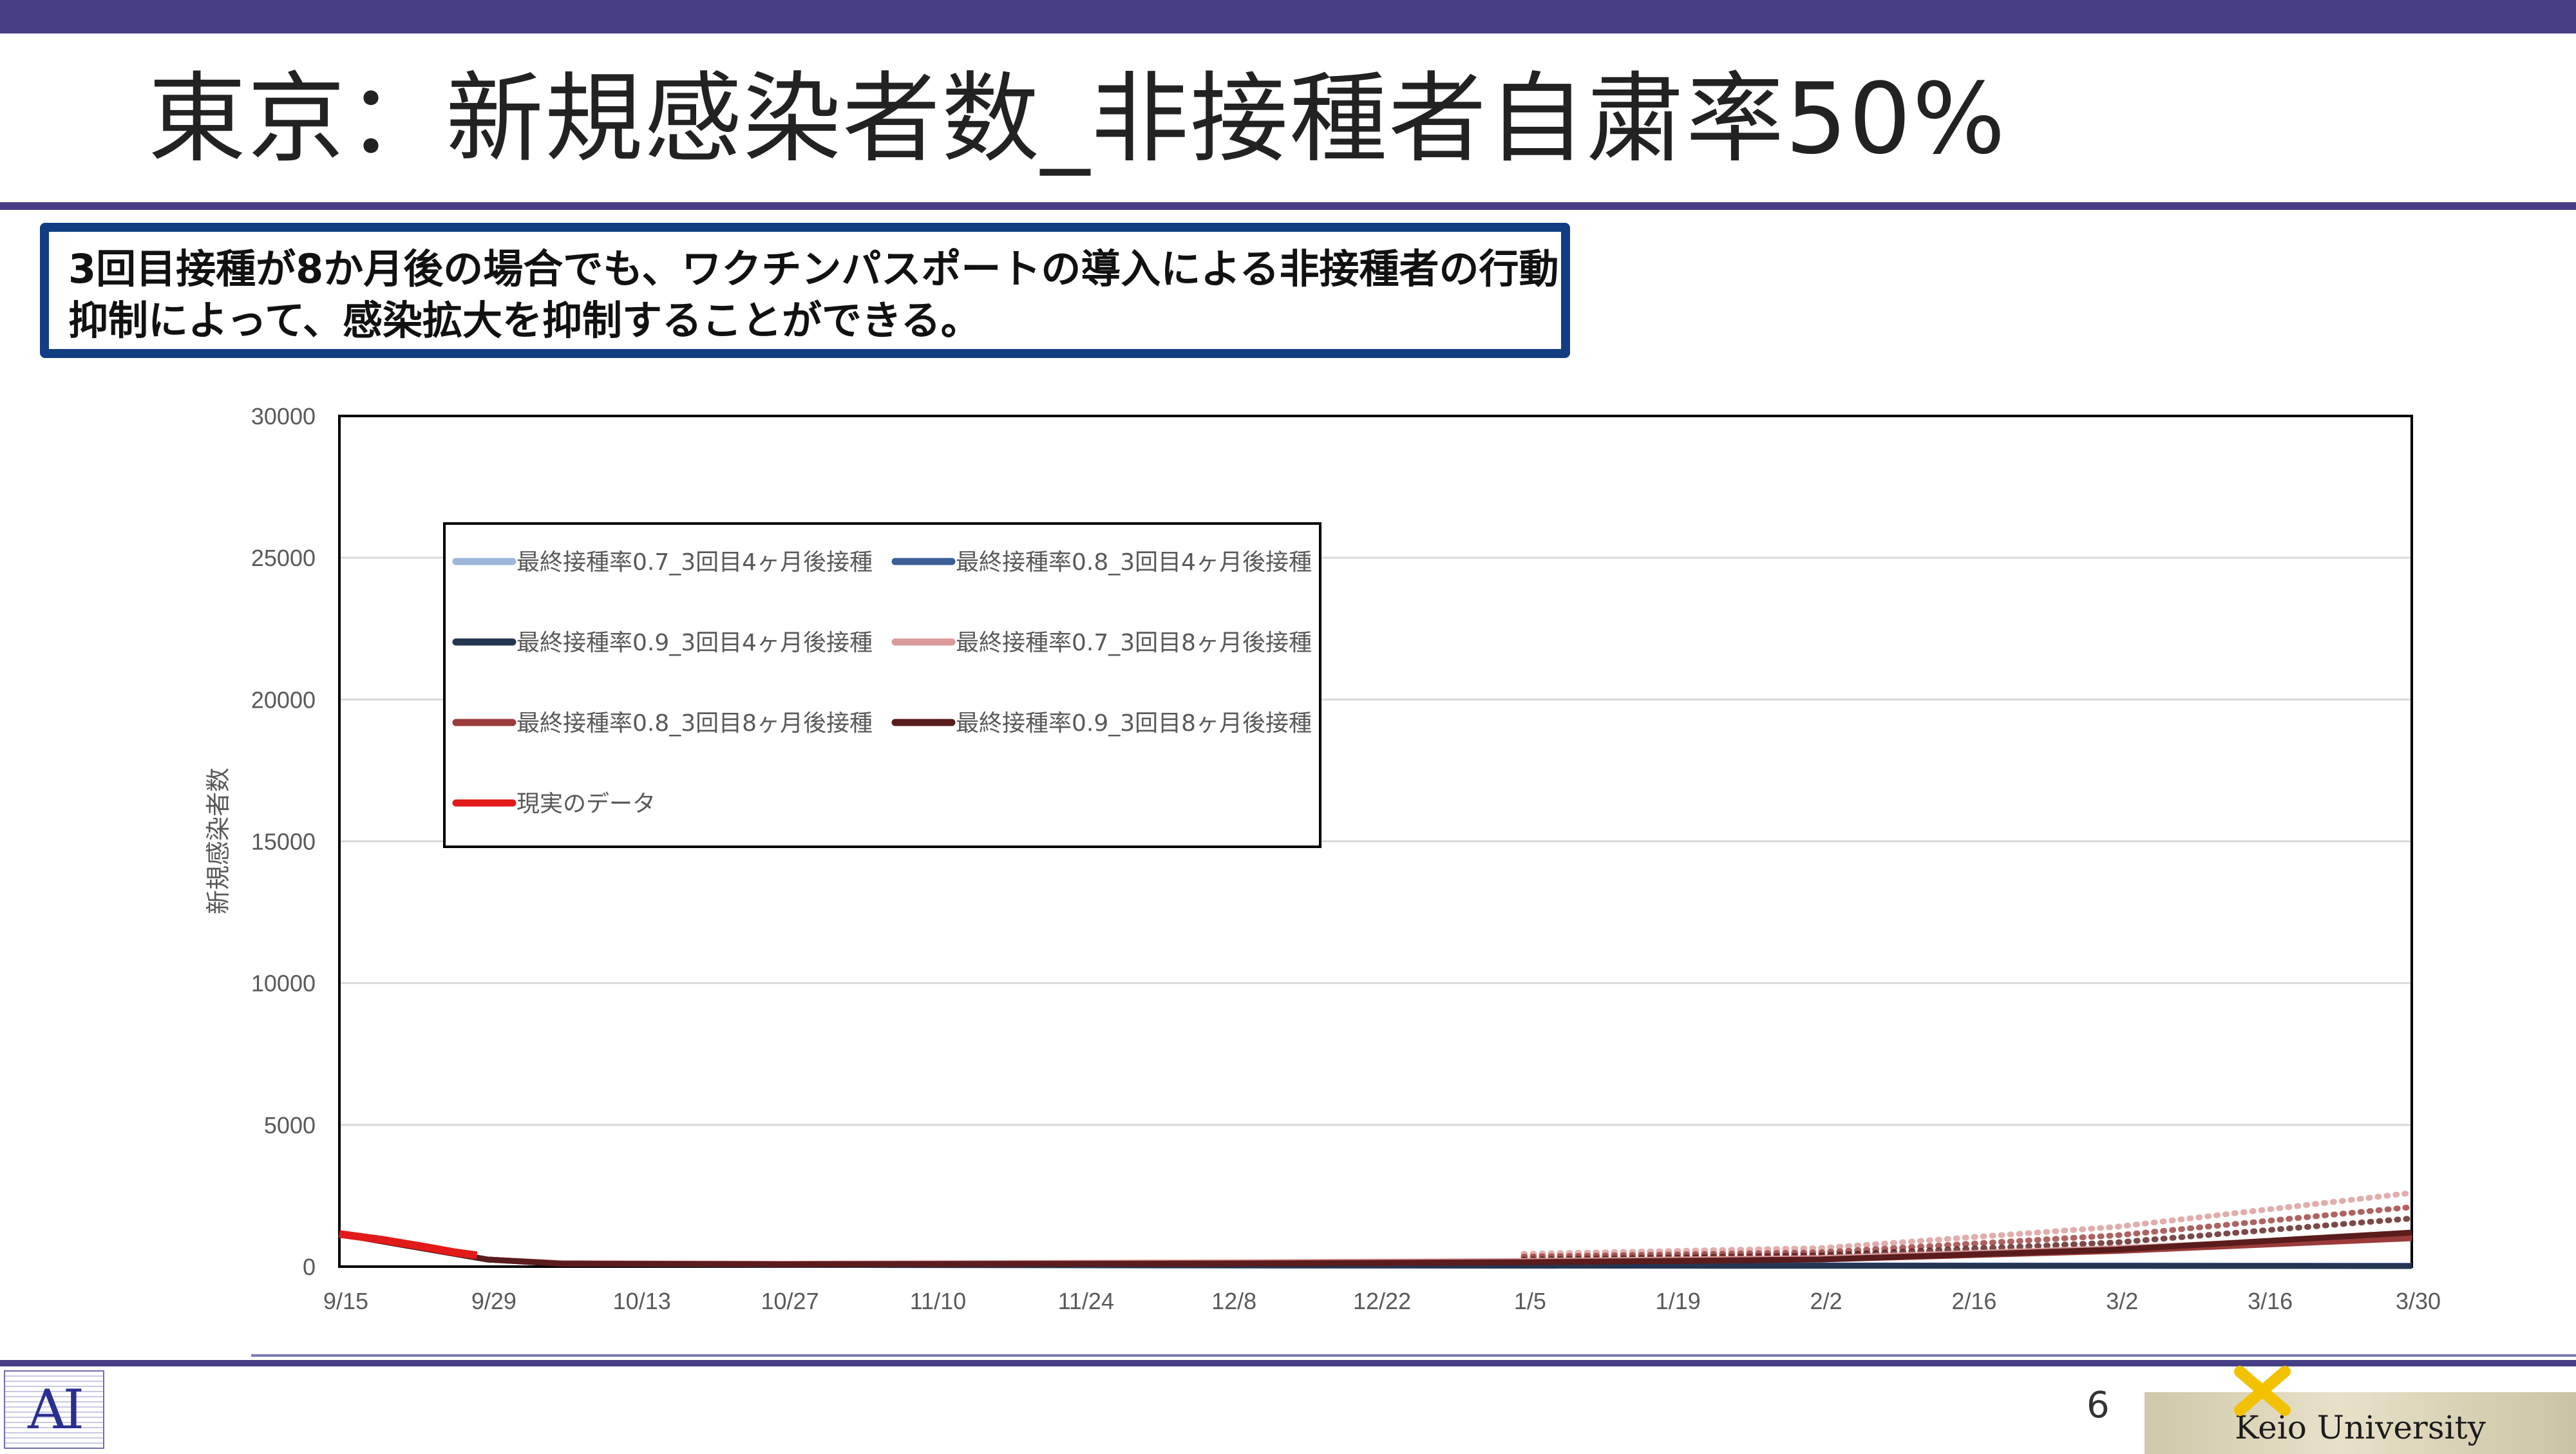  What do you see at coordinates (642, 1301) in the screenshot?
I see `x-tick-label: 10/13` at bounding box center [642, 1301].